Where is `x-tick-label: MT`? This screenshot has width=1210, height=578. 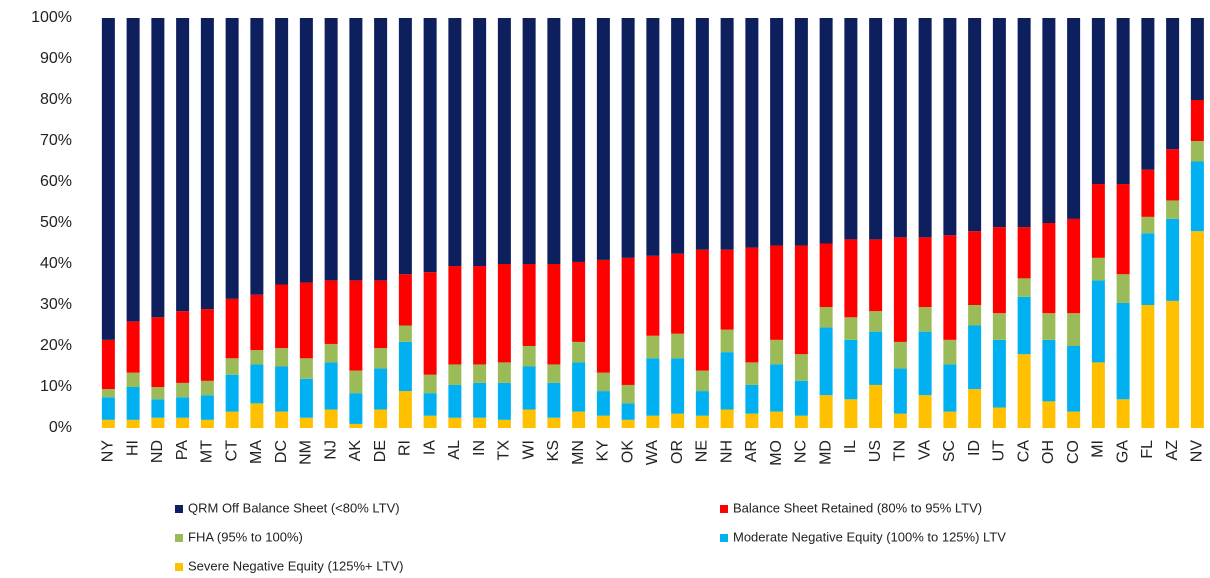 x-tick-label: MT is located at coordinates (207, 451).